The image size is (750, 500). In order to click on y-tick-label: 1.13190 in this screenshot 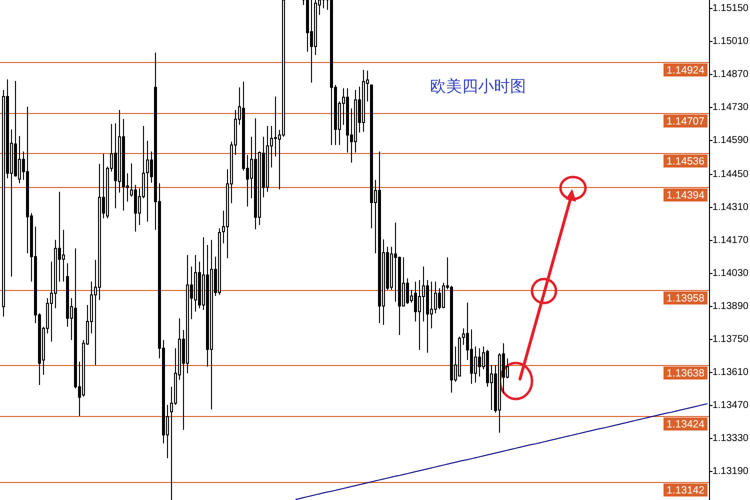, I will do `click(730, 471)`.